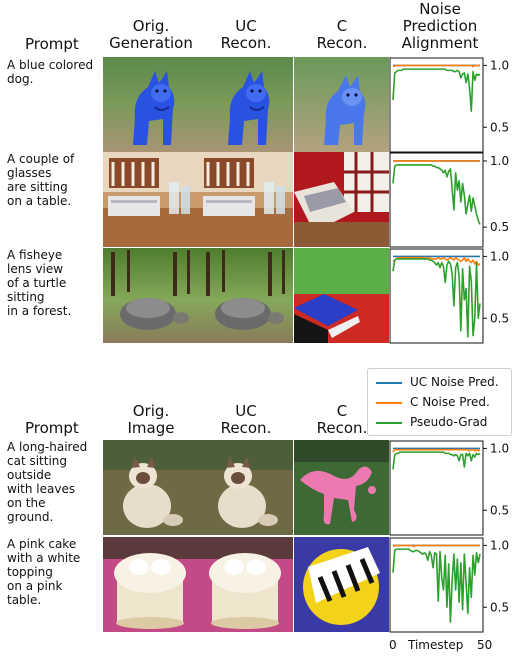  I want to click on legend-swatch-uc, so click(389, 383).